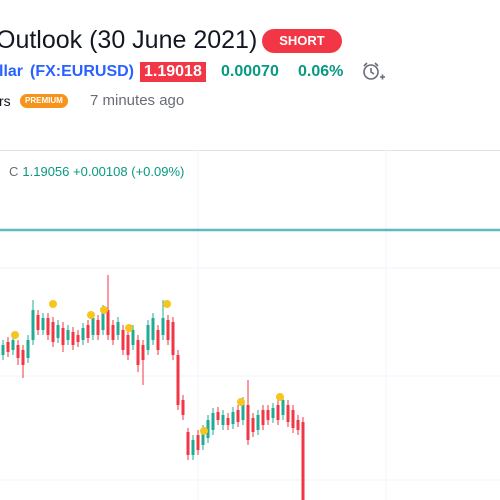 This screenshot has height=500, width=500. Describe the element at coordinates (100, 171) in the screenshot. I see `legend-change: +0.00108` at that location.